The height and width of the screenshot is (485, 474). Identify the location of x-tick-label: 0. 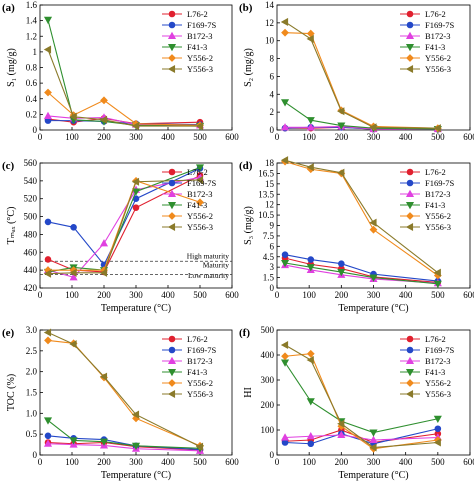
(40, 295).